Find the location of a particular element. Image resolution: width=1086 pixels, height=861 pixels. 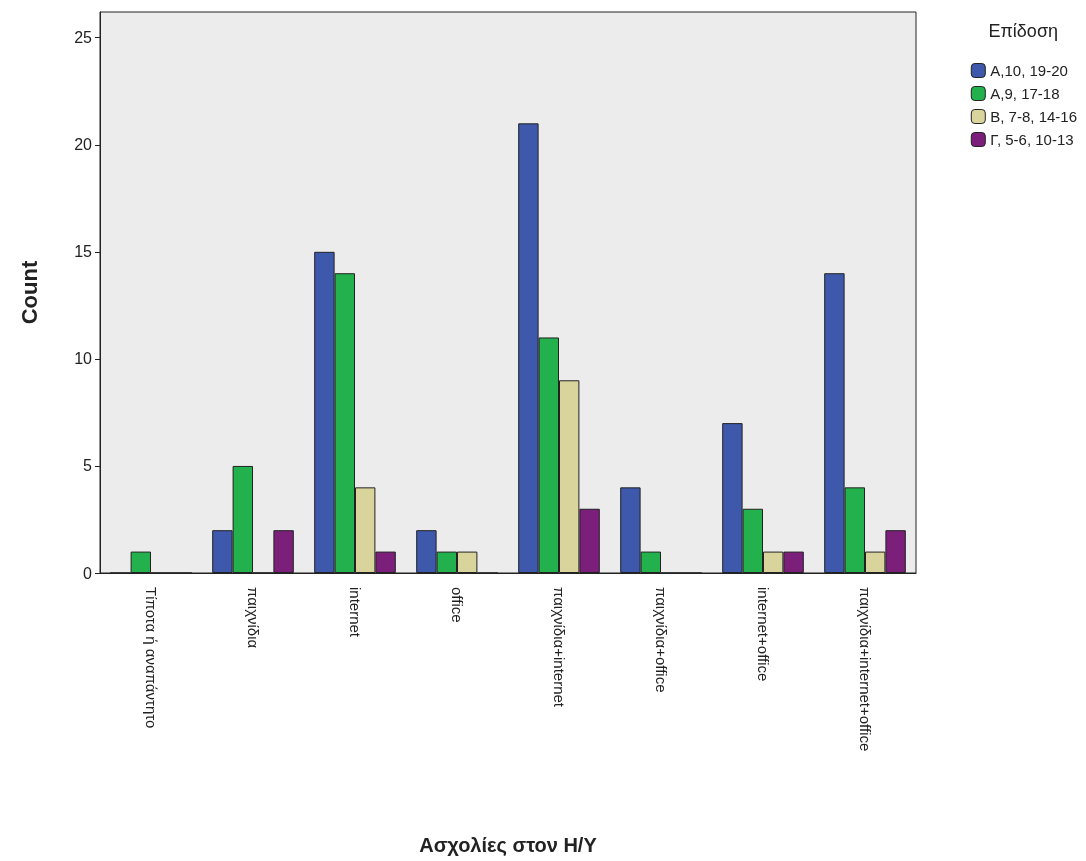

y-tick-label: 5 is located at coordinates (88, 466).